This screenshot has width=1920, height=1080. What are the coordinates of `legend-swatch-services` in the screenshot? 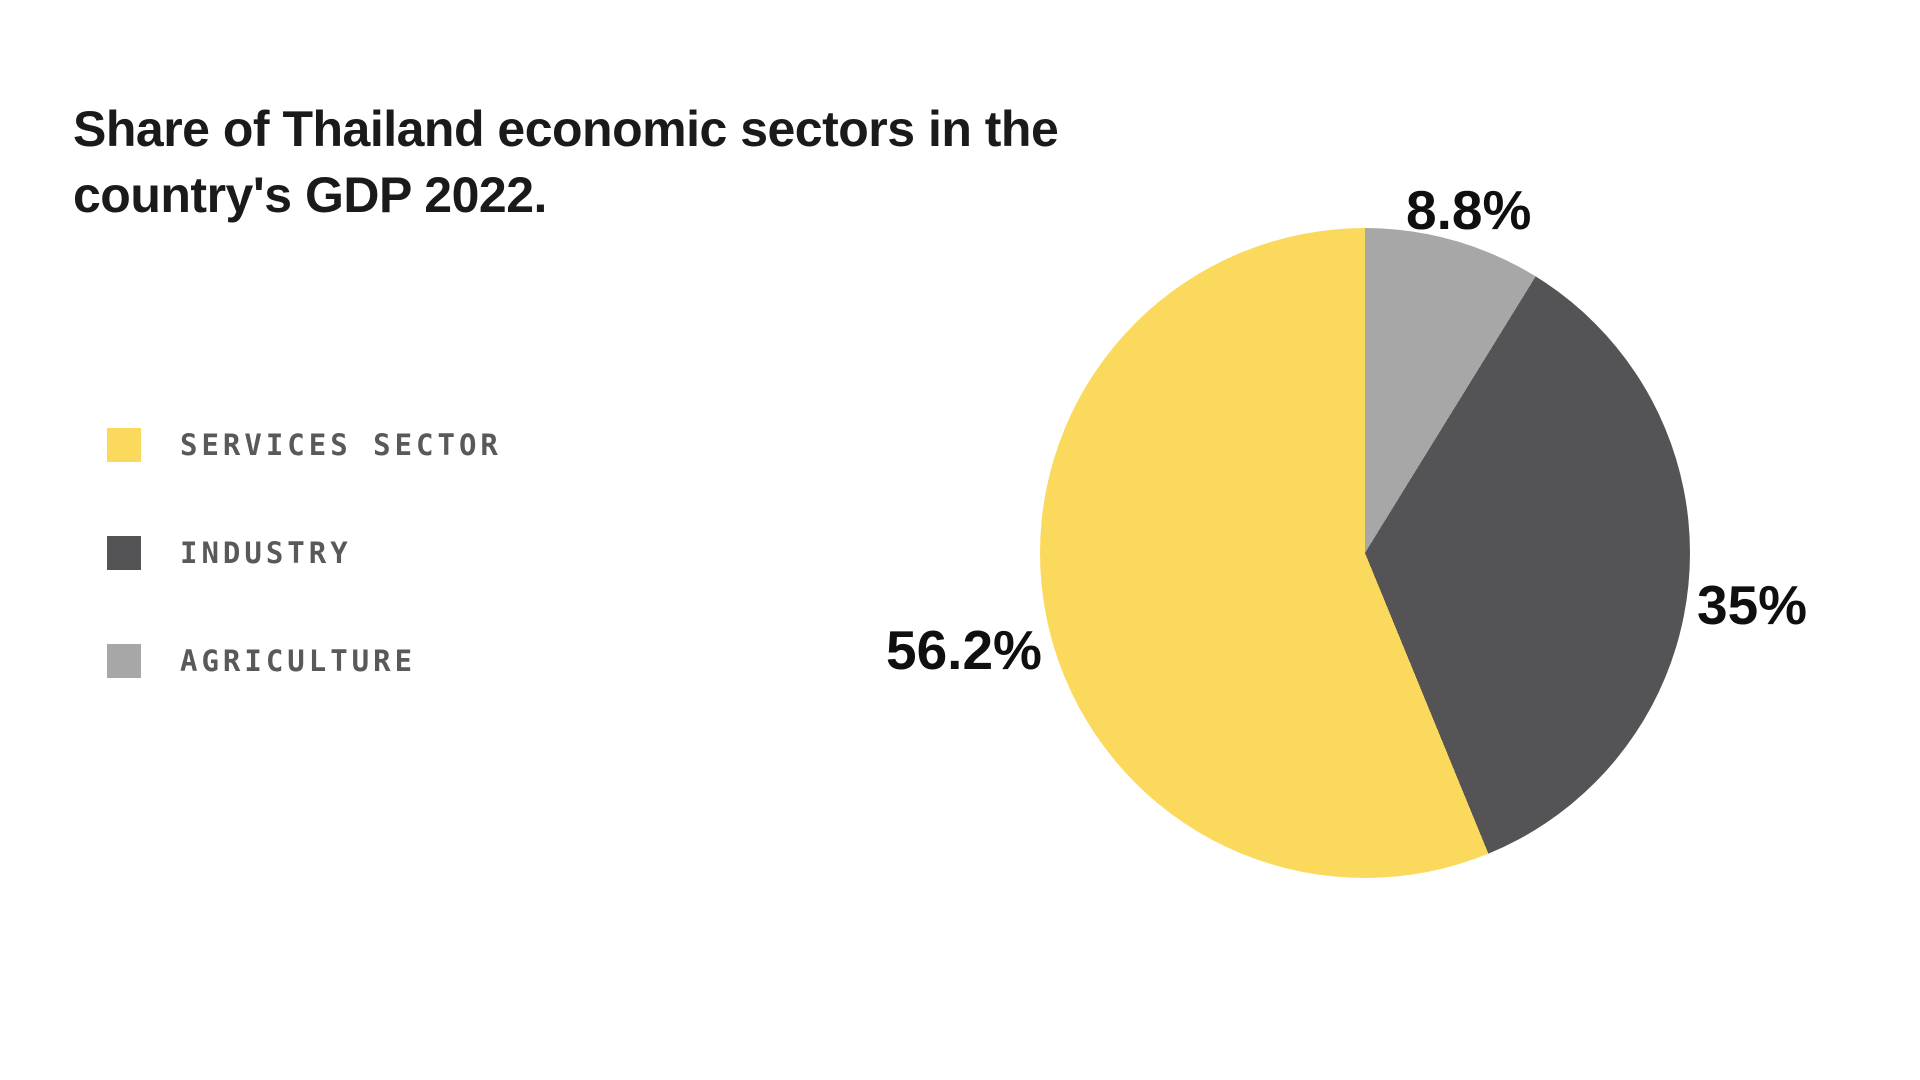 It's located at (124, 445).